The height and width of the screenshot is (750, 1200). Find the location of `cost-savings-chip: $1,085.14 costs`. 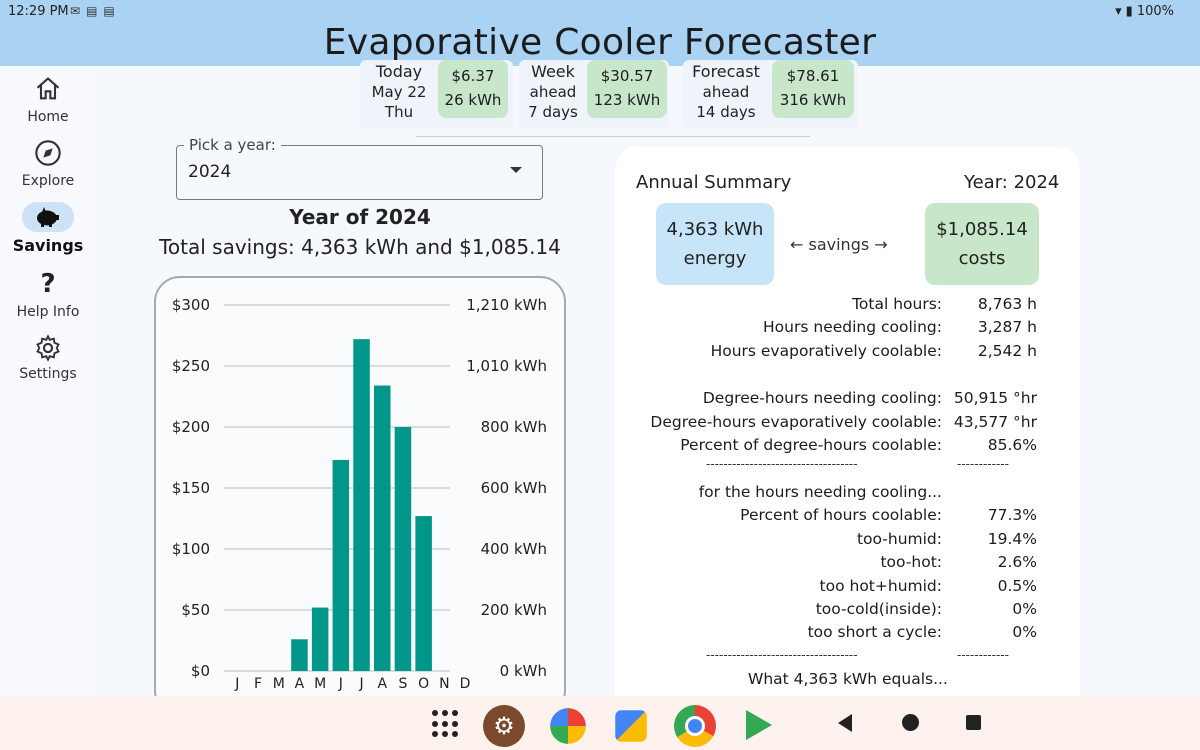

cost-savings-chip: $1,085.14 costs is located at coordinates (982, 244).